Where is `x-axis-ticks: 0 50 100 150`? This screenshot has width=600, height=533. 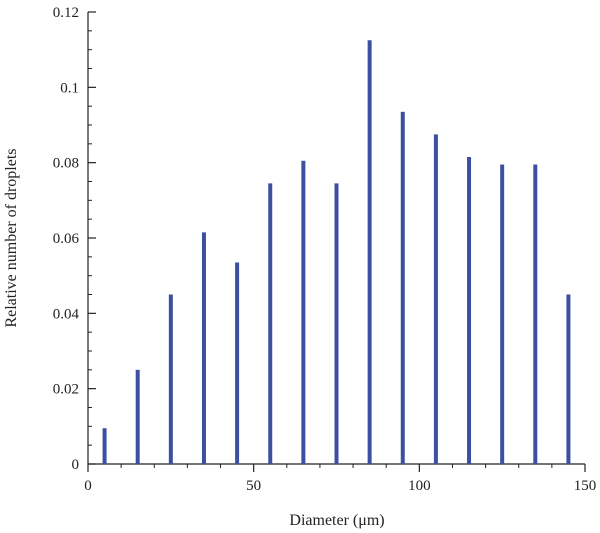 x-axis-ticks: 0 50 100 150 is located at coordinates (340, 479).